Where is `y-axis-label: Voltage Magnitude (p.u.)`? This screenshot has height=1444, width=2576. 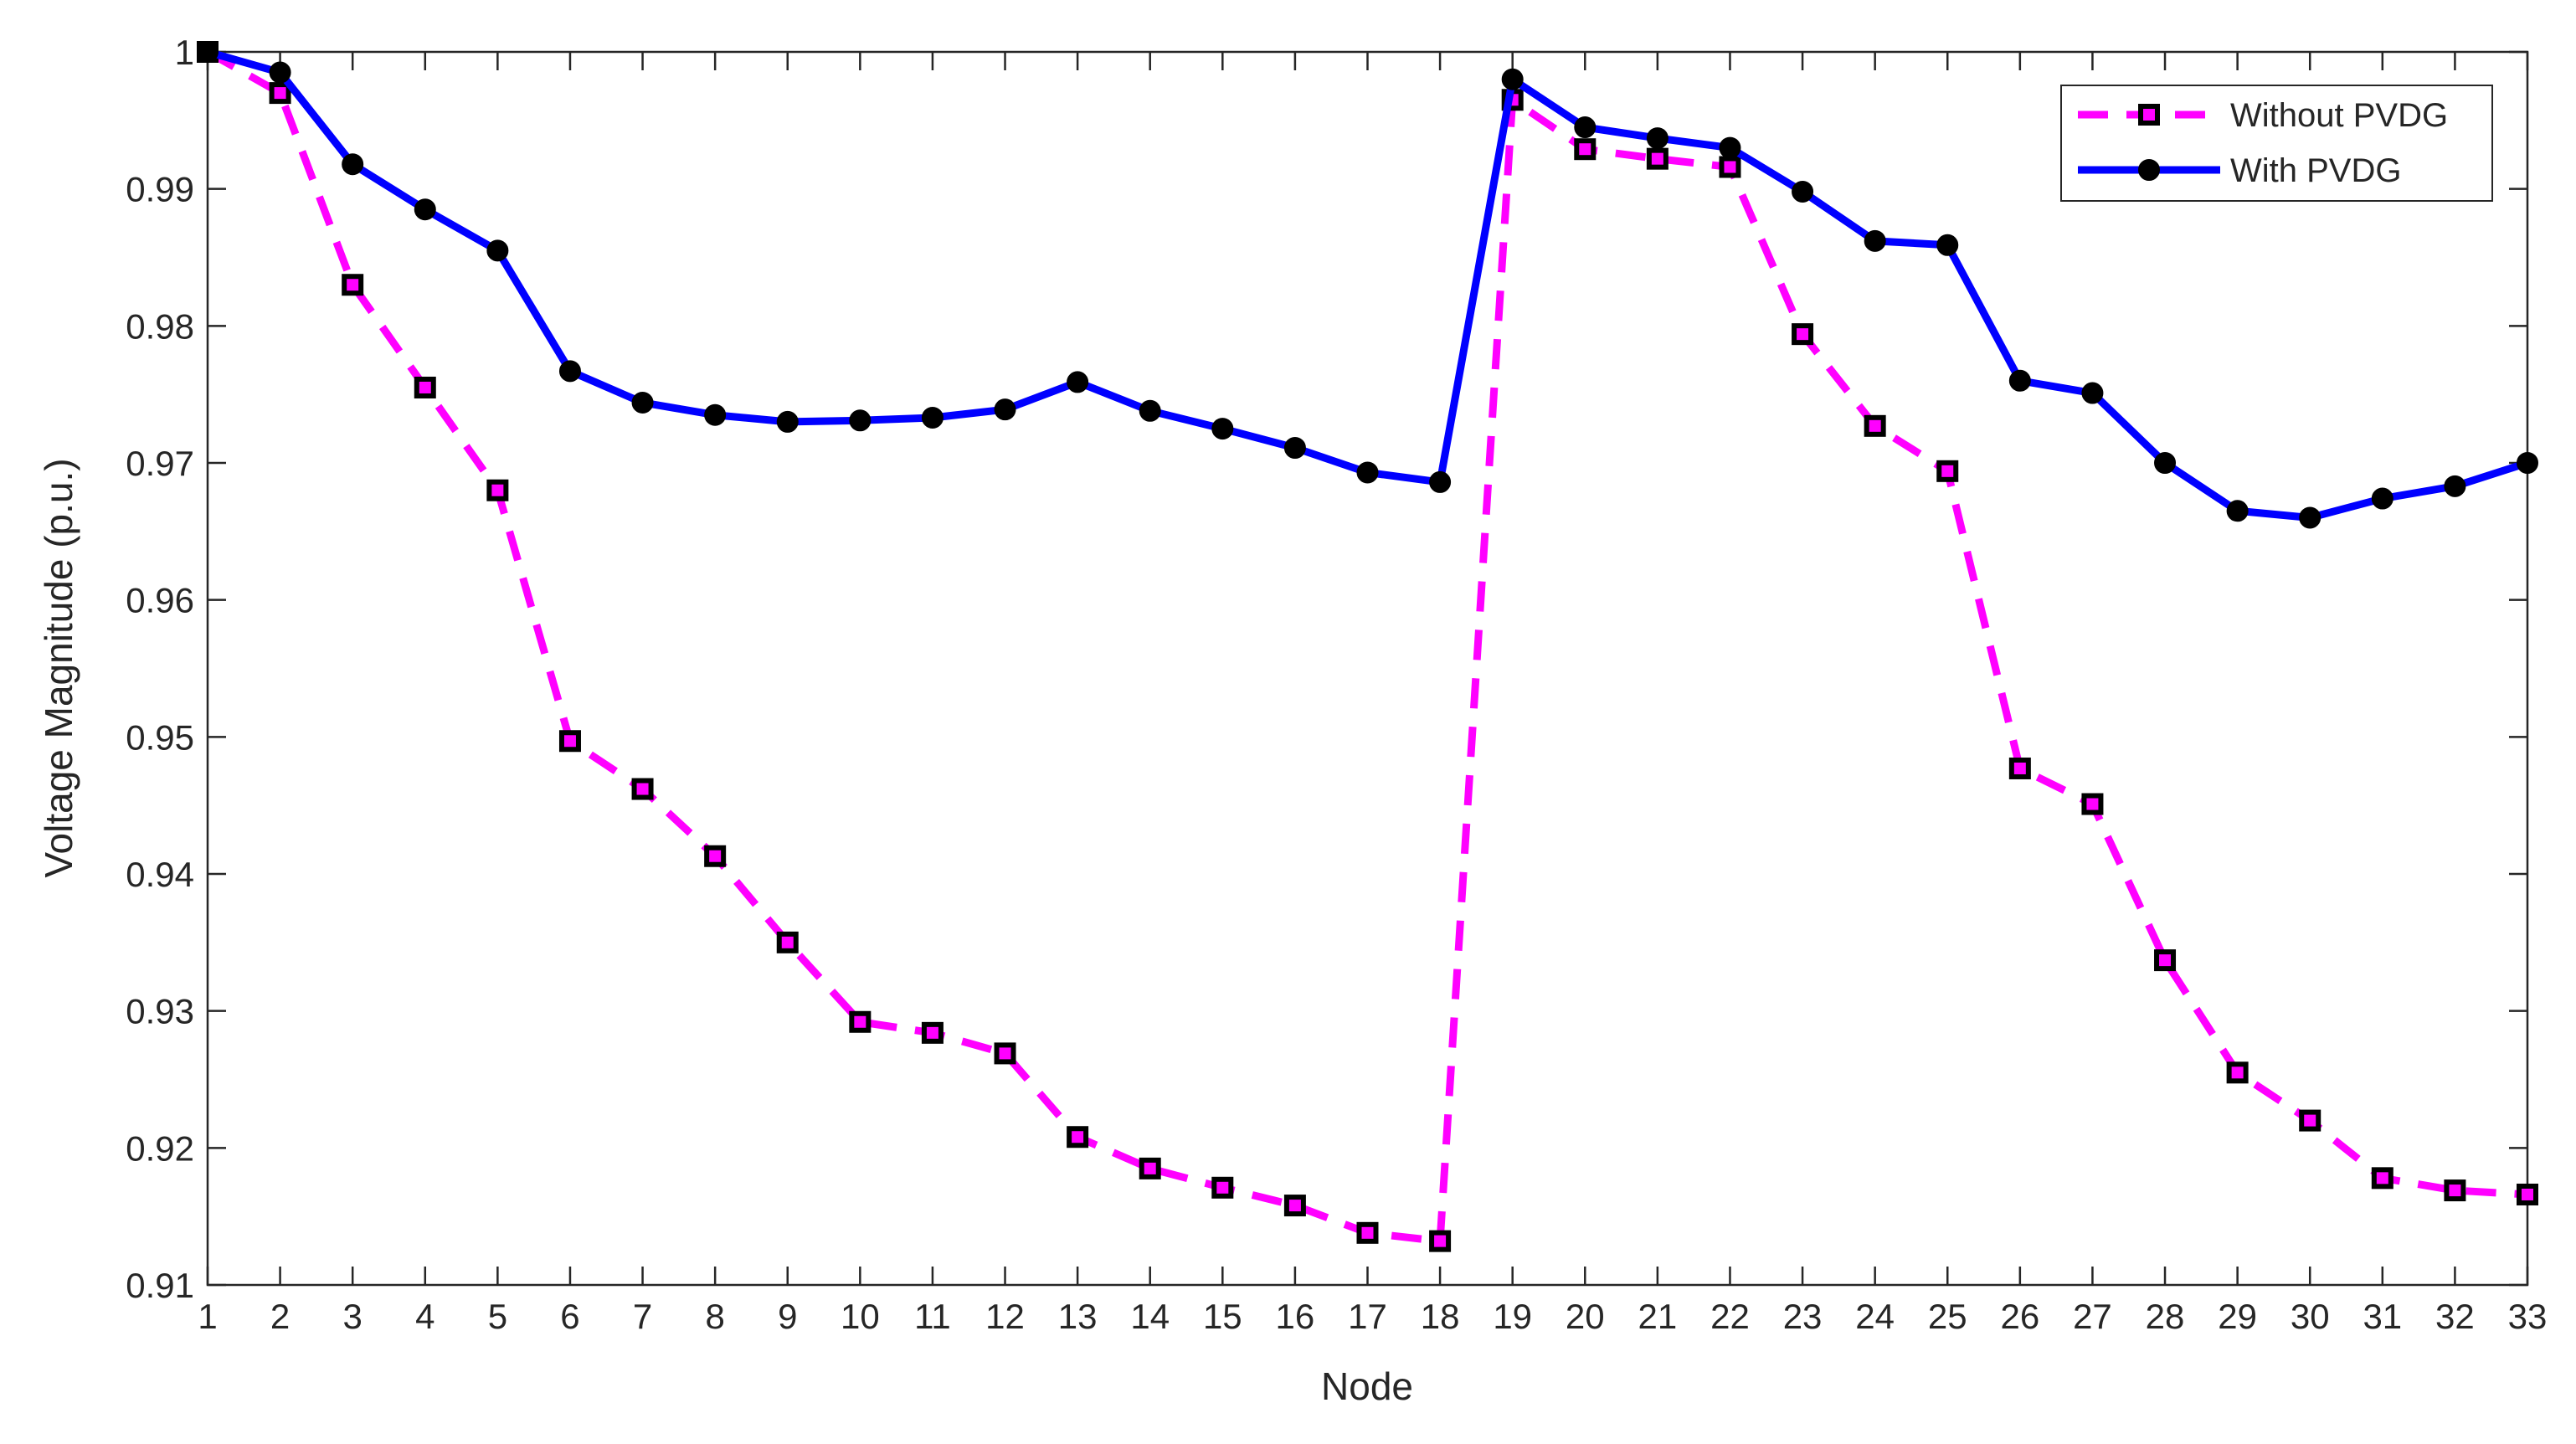 y-axis-label: Voltage Magnitude (p.u.) is located at coordinates (59, 668).